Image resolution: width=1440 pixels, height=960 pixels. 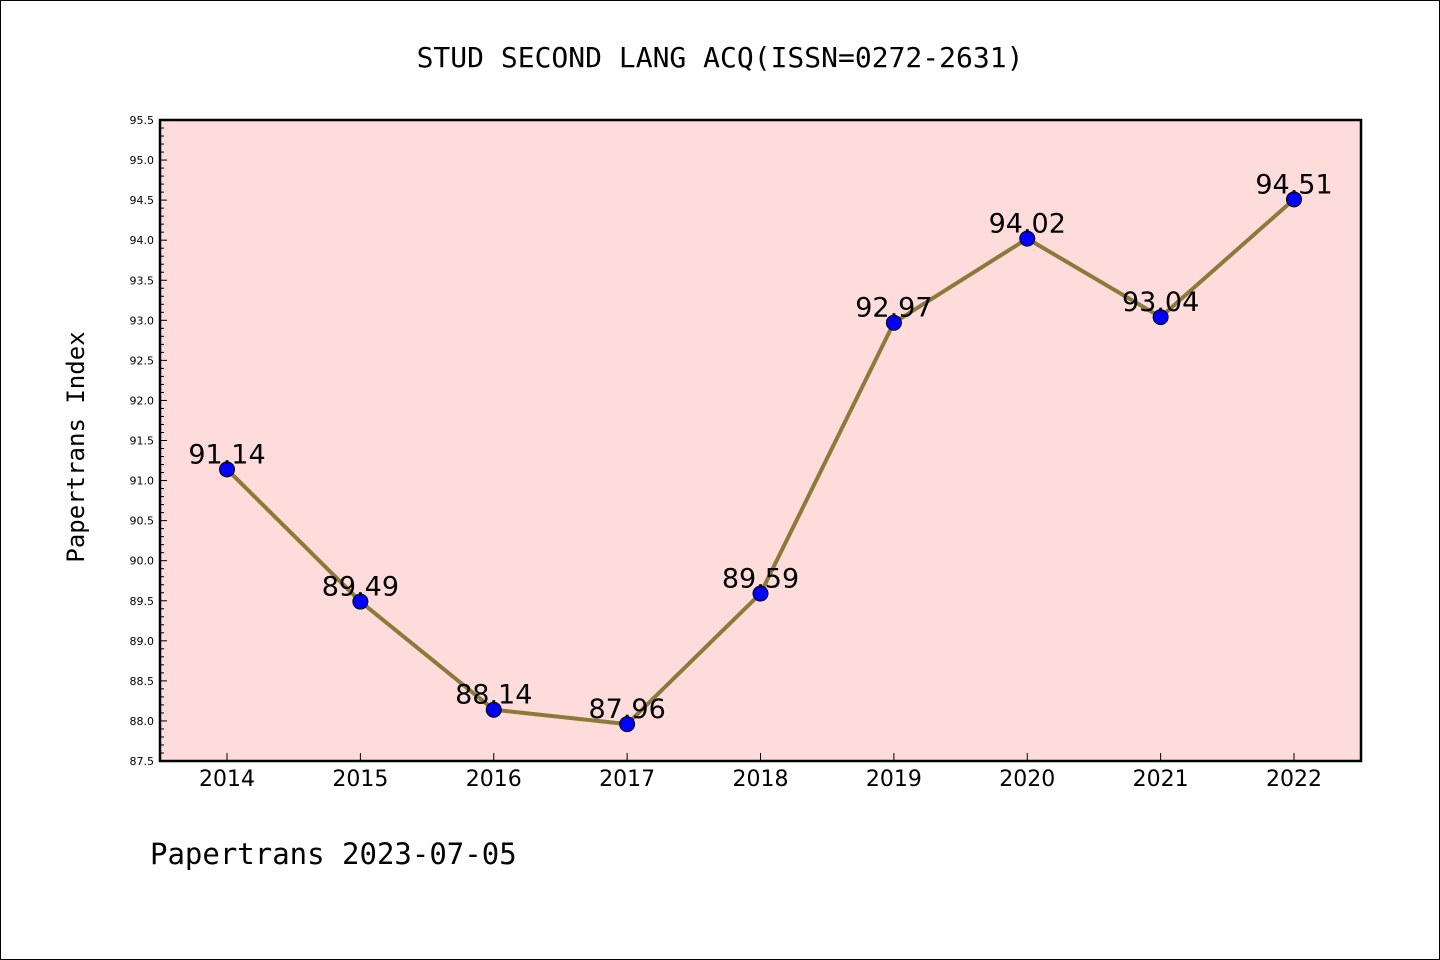 What do you see at coordinates (360, 587) in the screenshot?
I see `data-label: 89.49` at bounding box center [360, 587].